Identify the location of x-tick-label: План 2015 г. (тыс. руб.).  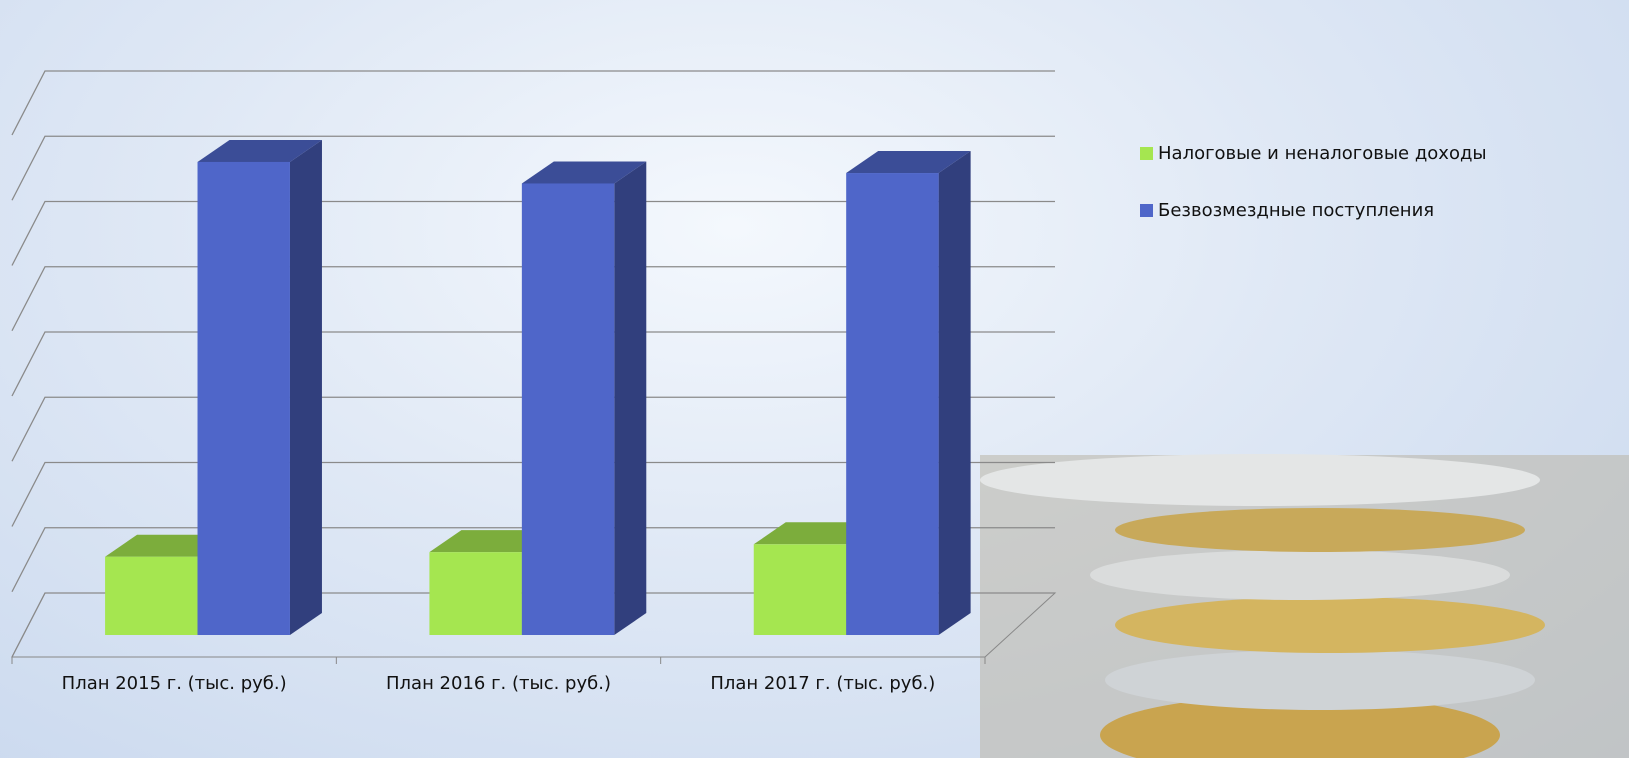
(174, 683).